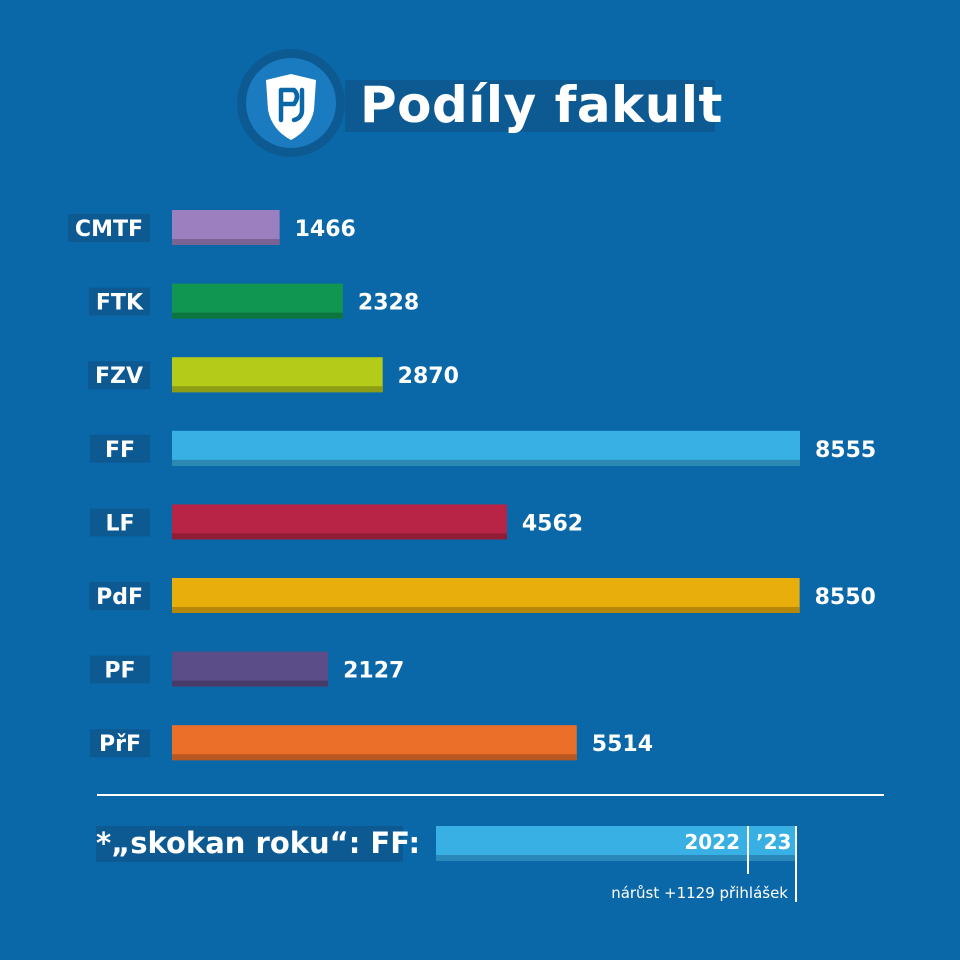  I want to click on category-box-ff, so click(120, 448).